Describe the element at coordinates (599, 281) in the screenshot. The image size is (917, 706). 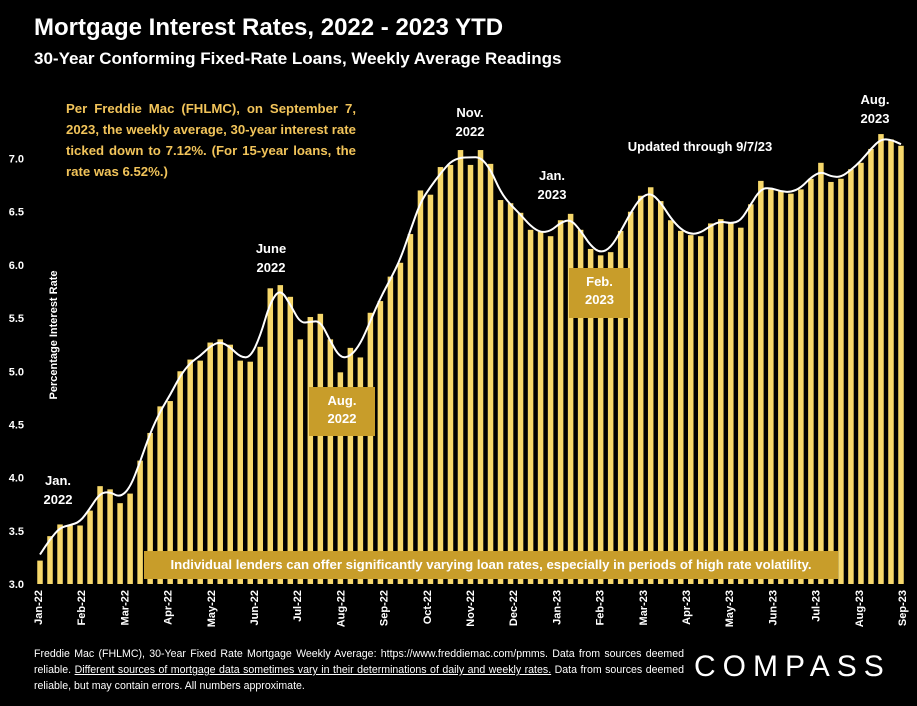
I see `callout-feb23-line1: Feb.` at that location.